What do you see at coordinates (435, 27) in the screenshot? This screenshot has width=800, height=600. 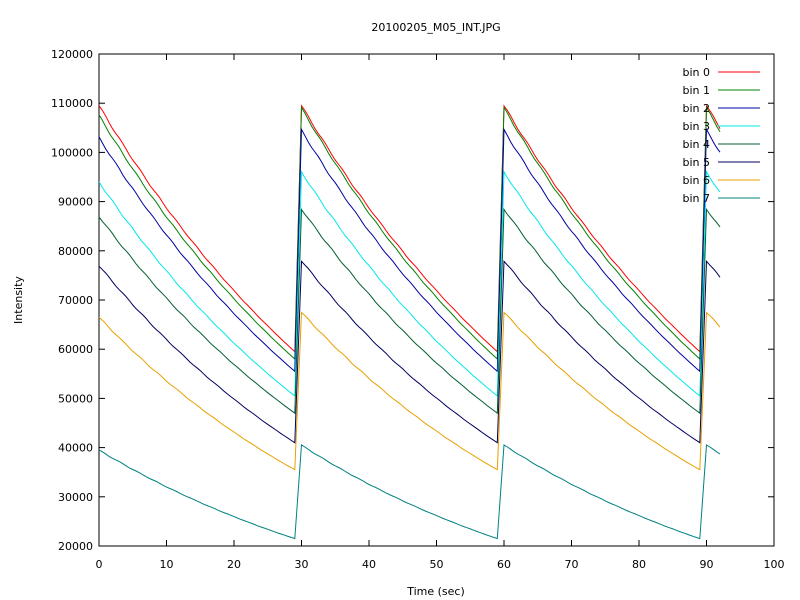 I see `chart-title: 20100205_M05_INT.JPG` at bounding box center [435, 27].